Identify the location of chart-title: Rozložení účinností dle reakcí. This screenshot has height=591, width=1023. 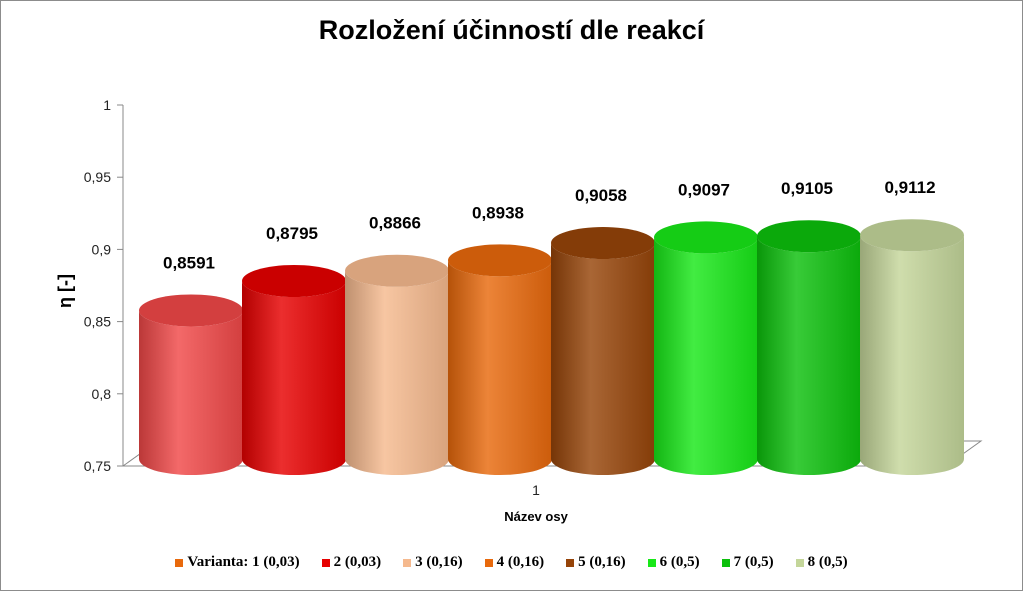
(511, 30).